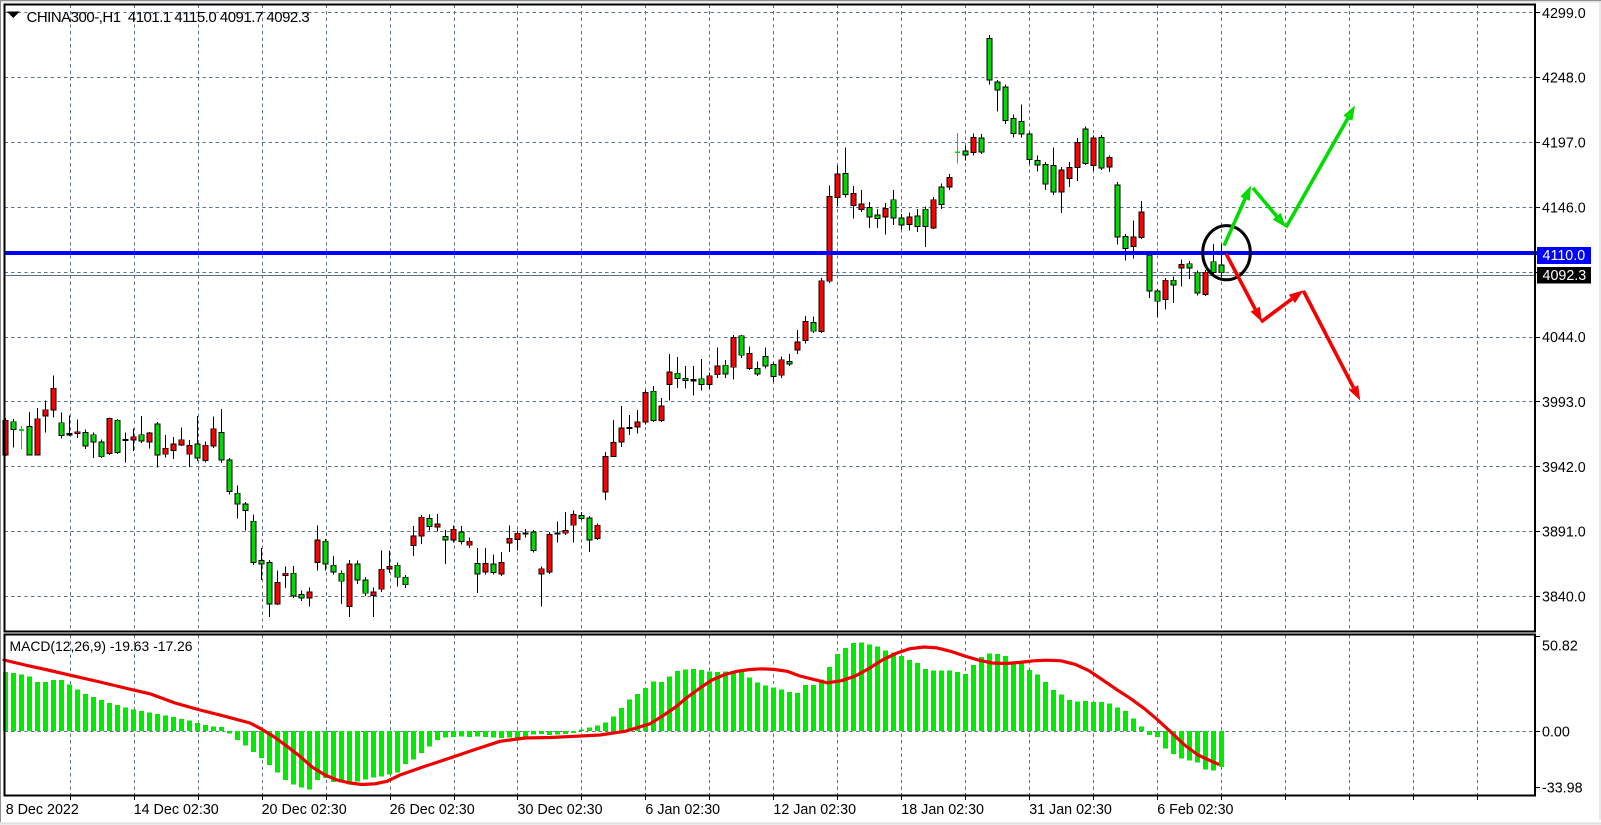 The width and height of the screenshot is (1601, 825). Describe the element at coordinates (1564, 14) in the screenshot. I see `svg-text: 4299.0` at that location.